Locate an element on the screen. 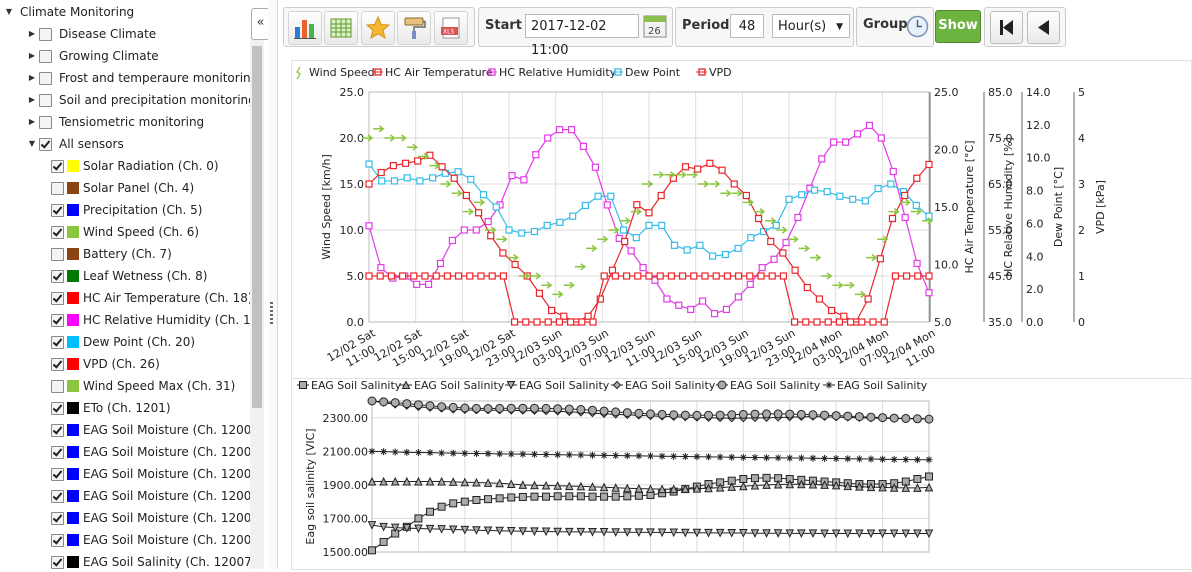 This screenshot has width=1192, height=572. period-unit-select: Hour(s) ▼ is located at coordinates (811, 26).